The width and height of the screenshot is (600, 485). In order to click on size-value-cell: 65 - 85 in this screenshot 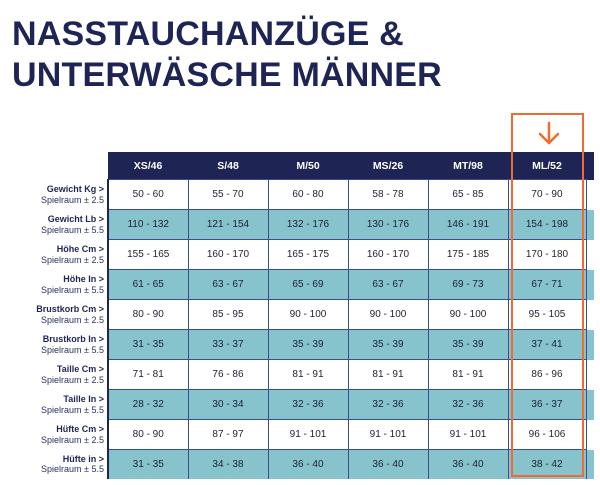, I will do `click(468, 194)`.